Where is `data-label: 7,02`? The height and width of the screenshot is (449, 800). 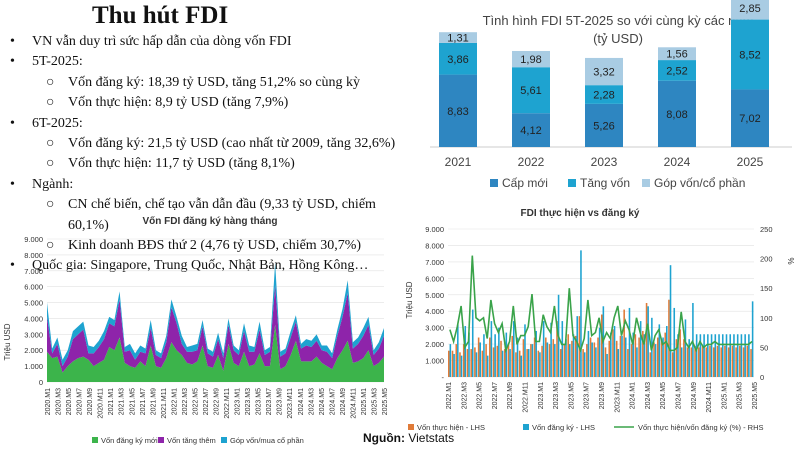 data-label: 7,02 is located at coordinates (749, 119).